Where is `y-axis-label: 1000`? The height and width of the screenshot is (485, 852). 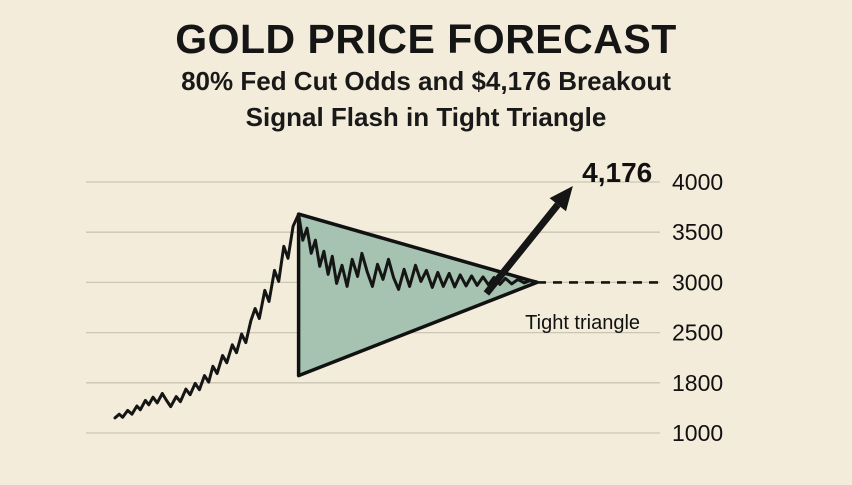
y-axis-label: 1000 is located at coordinates (697, 433).